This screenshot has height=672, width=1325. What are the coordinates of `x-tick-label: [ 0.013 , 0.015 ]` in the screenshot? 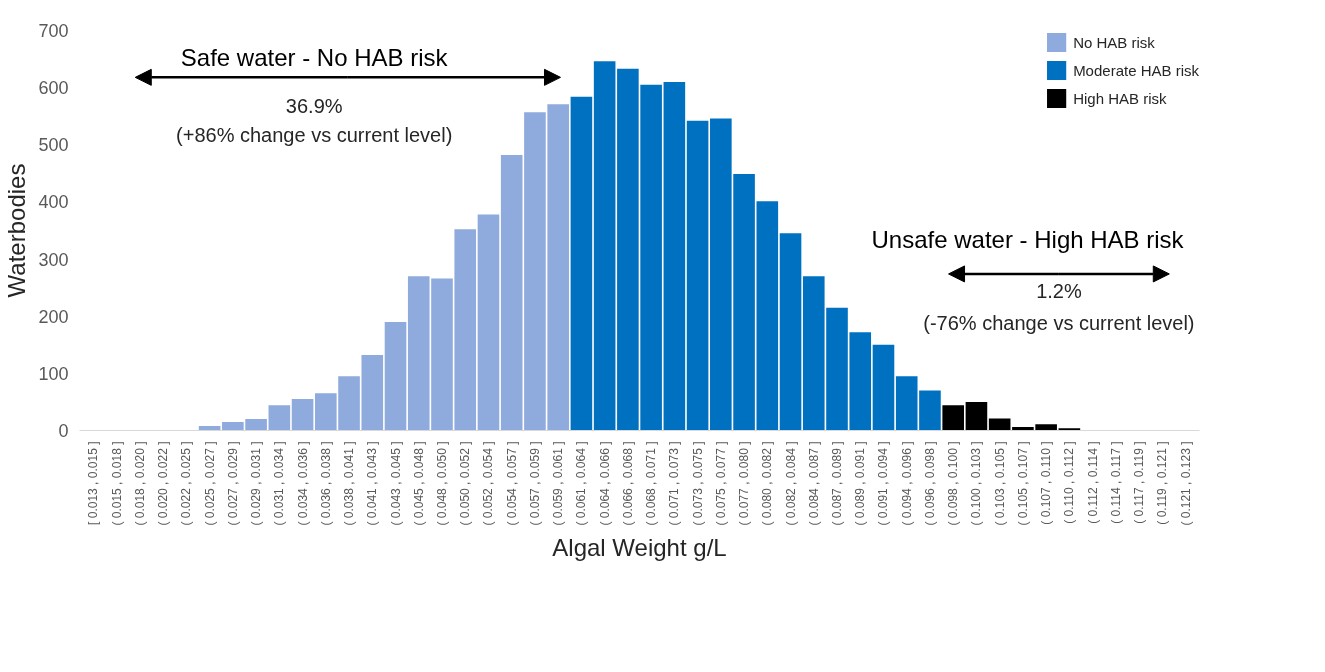 It's located at (93, 483).